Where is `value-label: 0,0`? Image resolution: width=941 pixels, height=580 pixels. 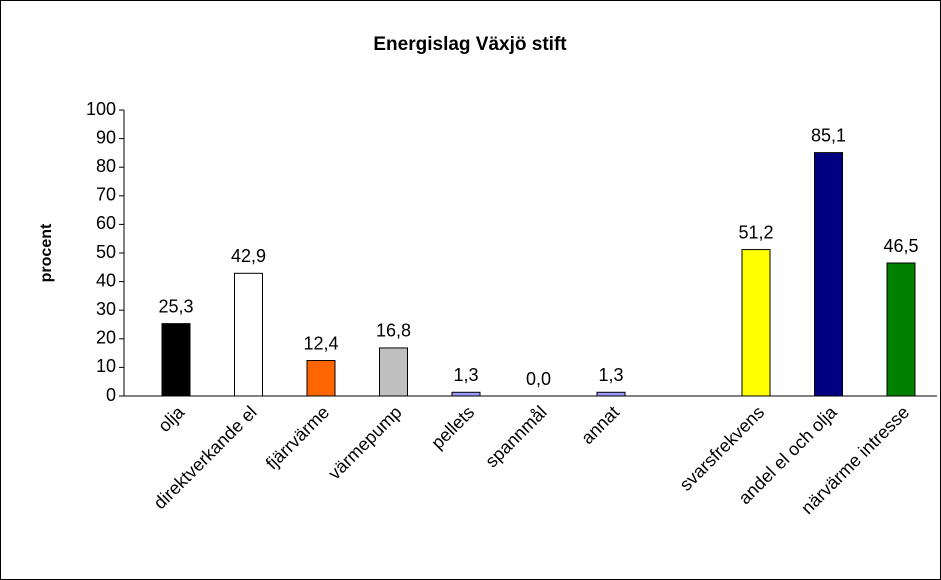 value-label: 0,0 is located at coordinates (538, 379).